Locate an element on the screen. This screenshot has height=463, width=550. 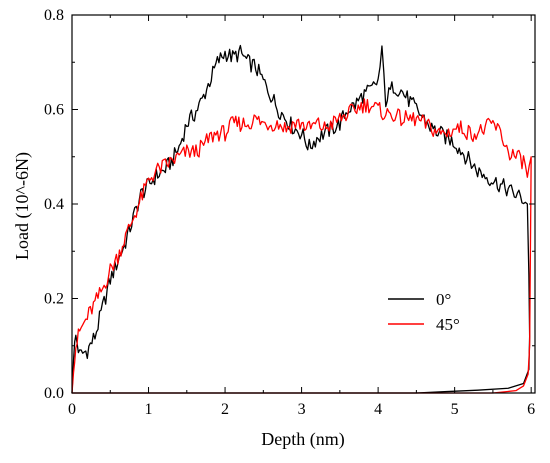
x-tick-label: 2 is located at coordinates (225, 409).